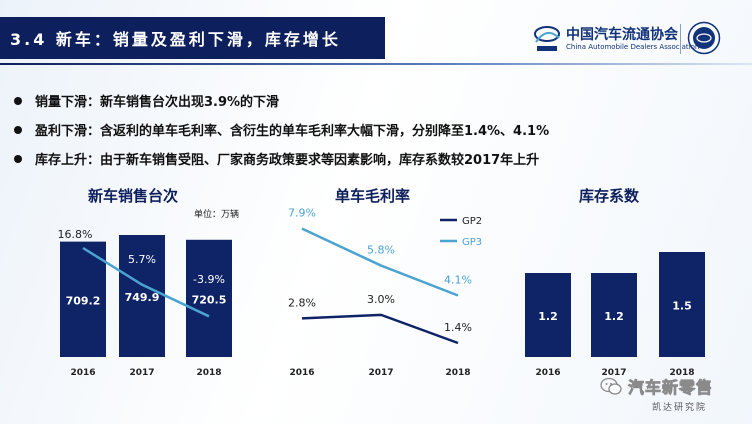 The height and width of the screenshot is (424, 752). I want to click on growth-line, so click(146, 282).